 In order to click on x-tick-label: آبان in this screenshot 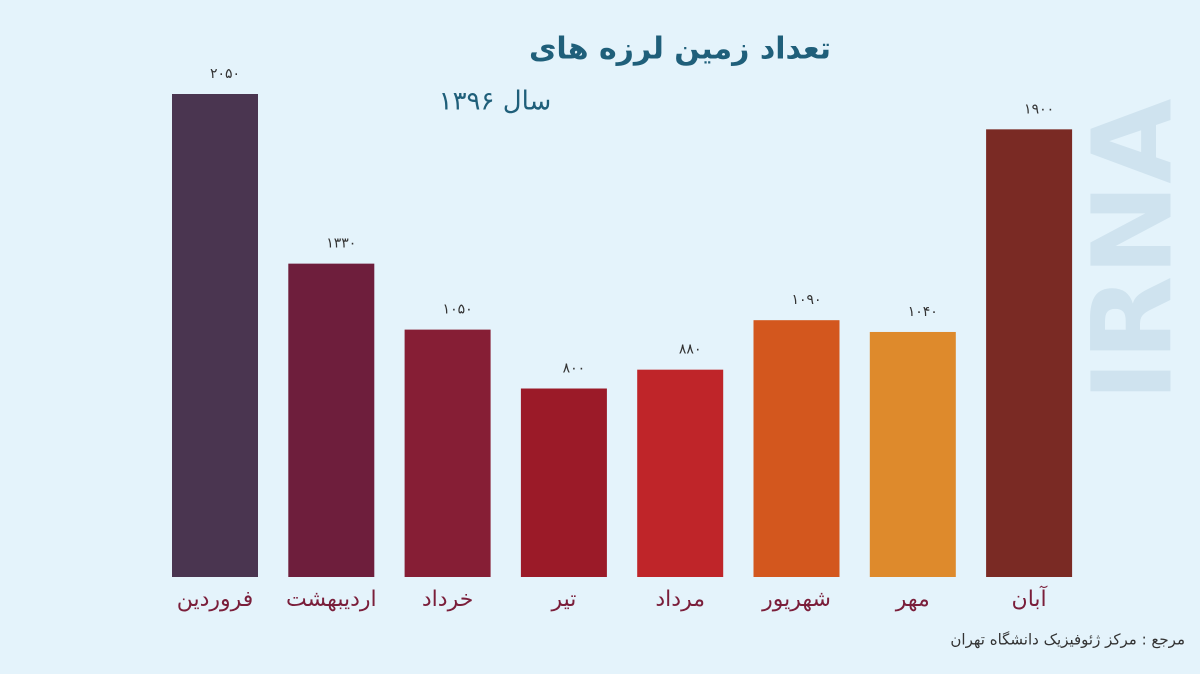, I will do `click(1030, 598)`.